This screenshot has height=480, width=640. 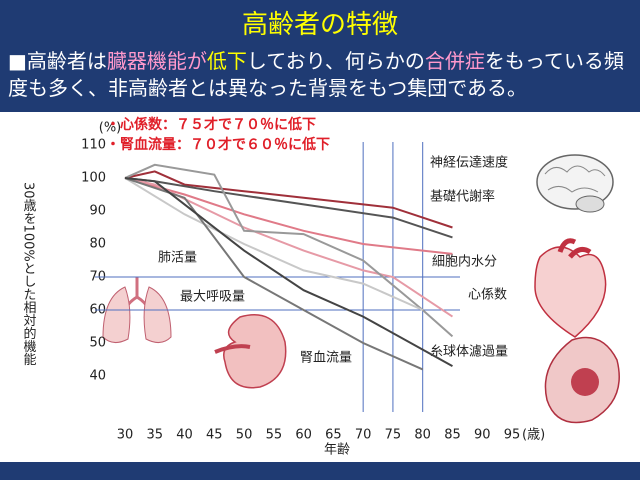 I want to click on x-unit: (歳), so click(x=533, y=435).